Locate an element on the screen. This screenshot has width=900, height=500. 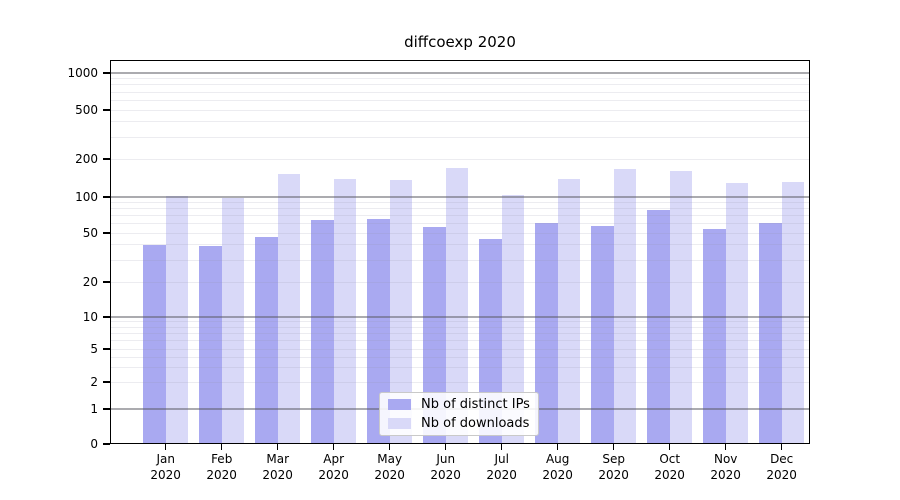
y-tick-label: 1 is located at coordinates (94, 409).